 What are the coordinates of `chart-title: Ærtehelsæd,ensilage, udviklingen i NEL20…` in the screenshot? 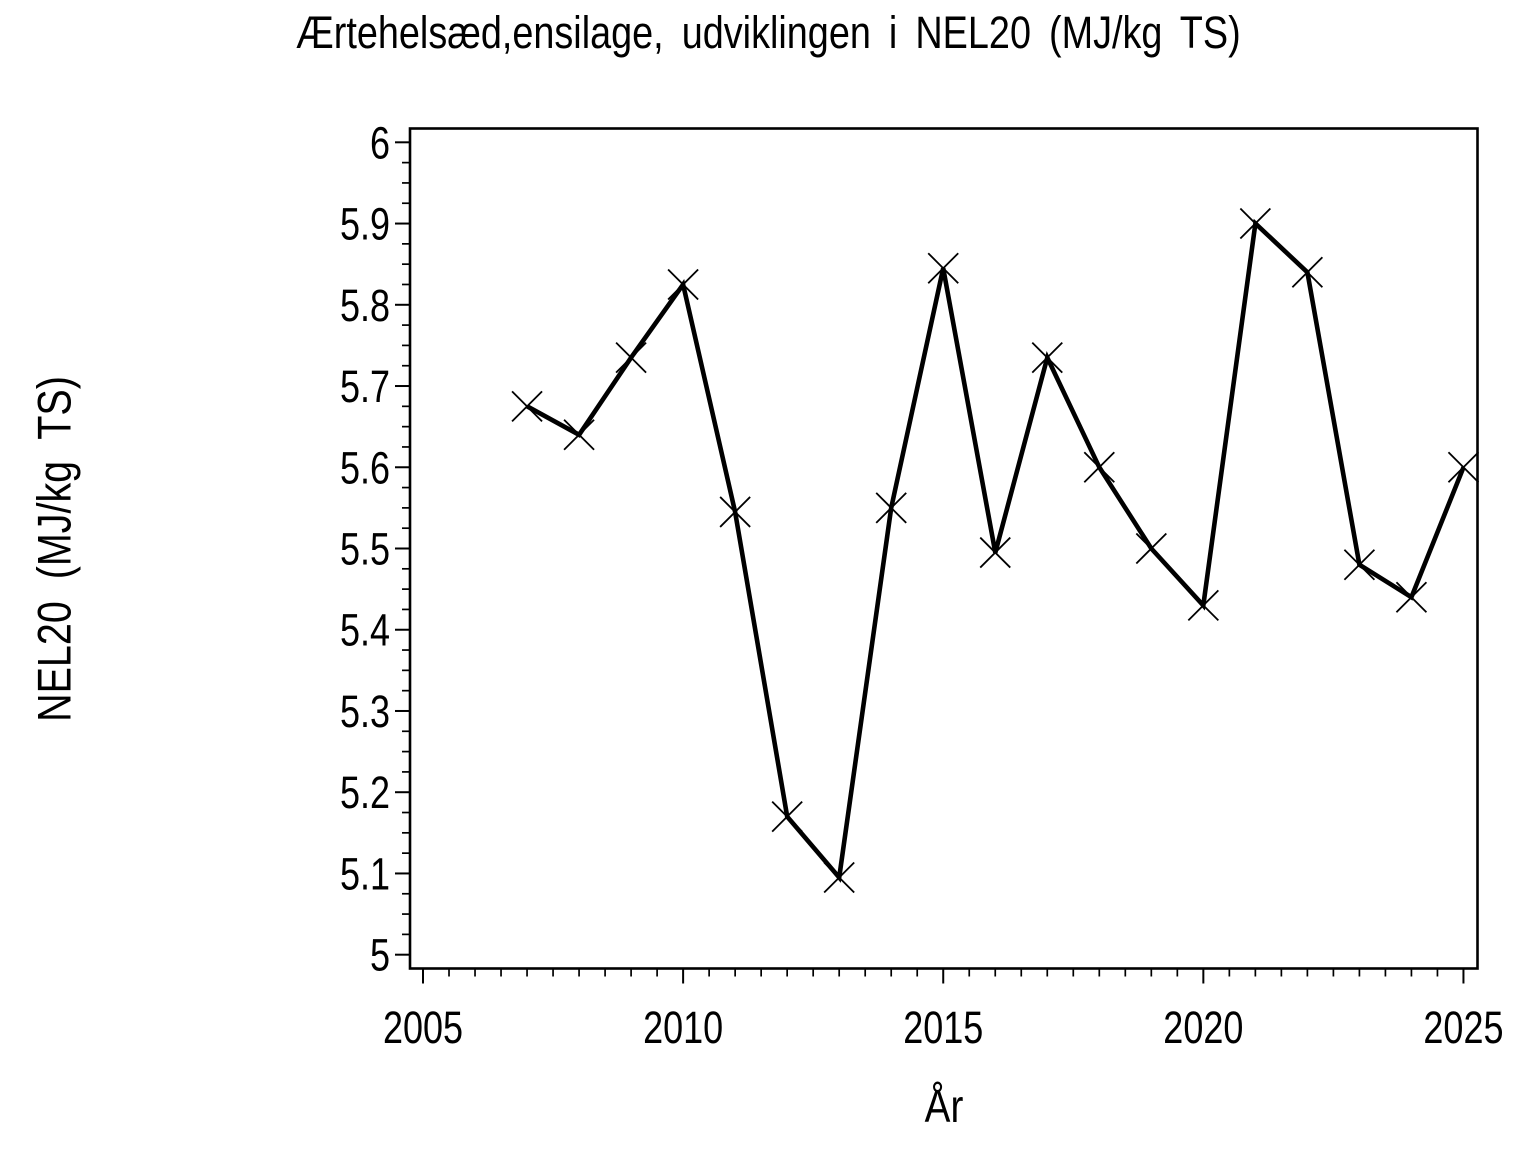 It's located at (768, 32).